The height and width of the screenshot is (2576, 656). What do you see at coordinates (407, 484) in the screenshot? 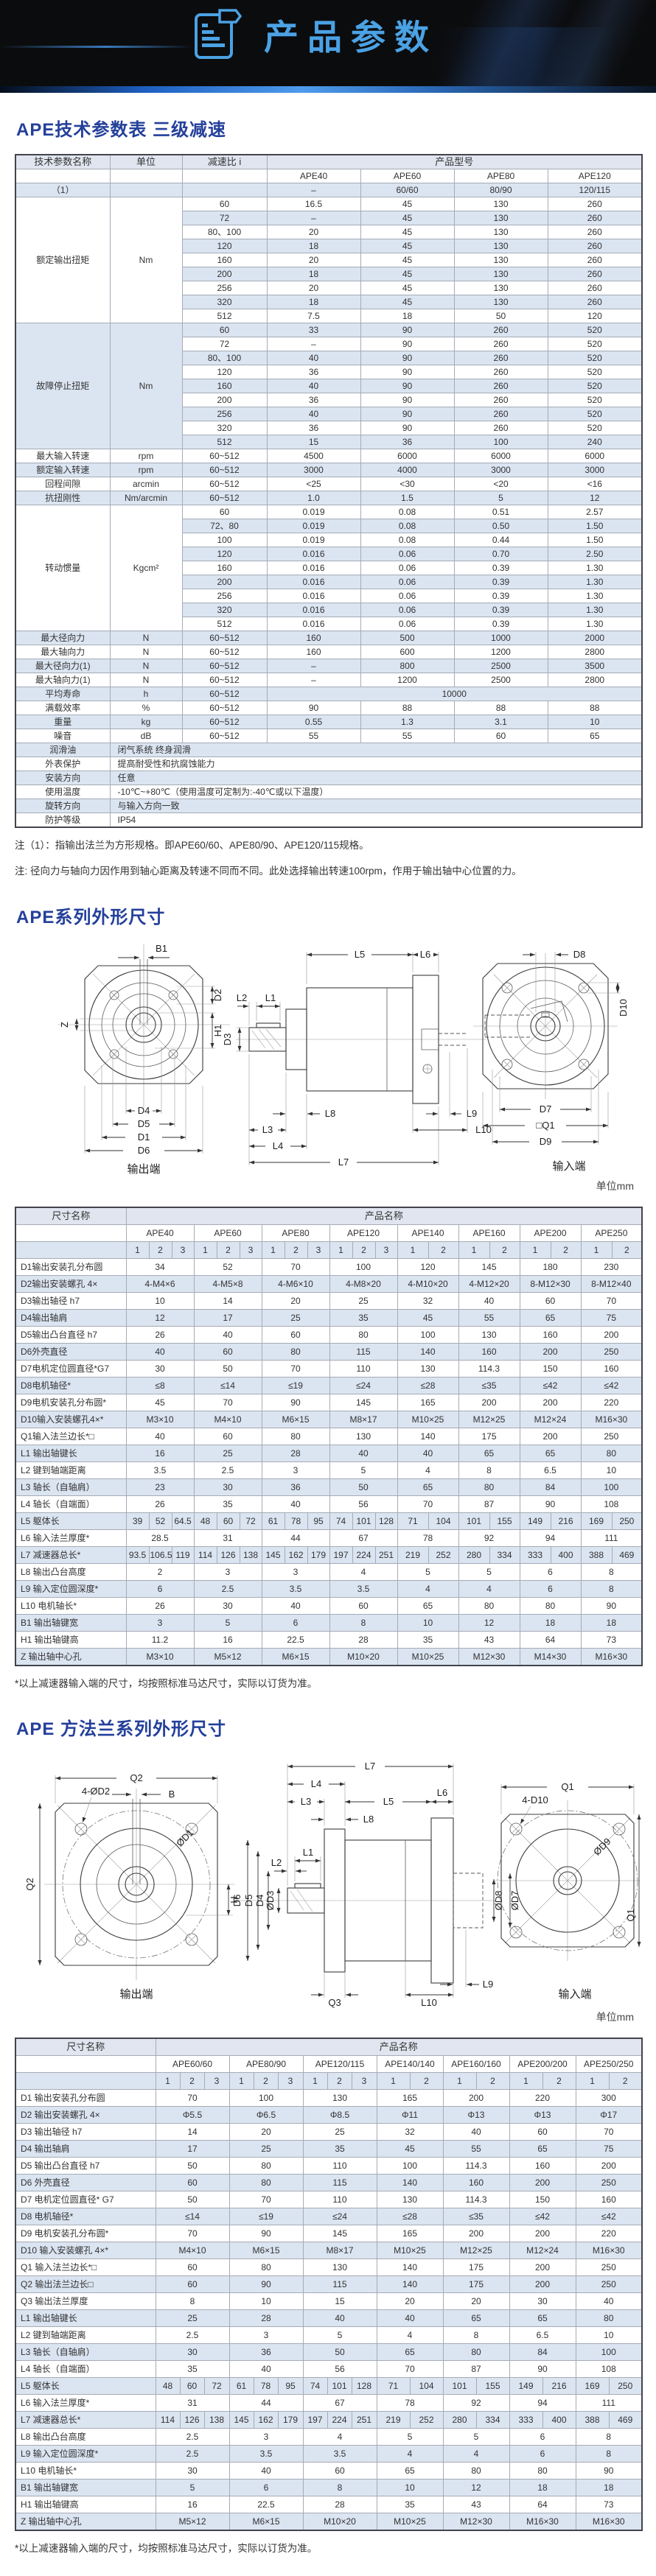
I see `data-cell: <30` at bounding box center [407, 484].